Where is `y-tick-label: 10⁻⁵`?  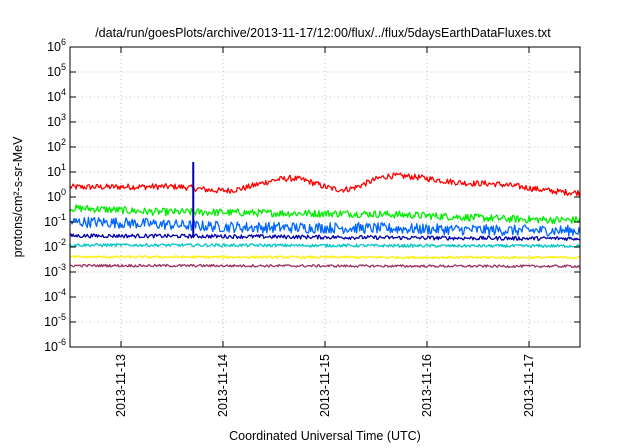 y-tick-label: 10⁻⁵ is located at coordinates (55, 320).